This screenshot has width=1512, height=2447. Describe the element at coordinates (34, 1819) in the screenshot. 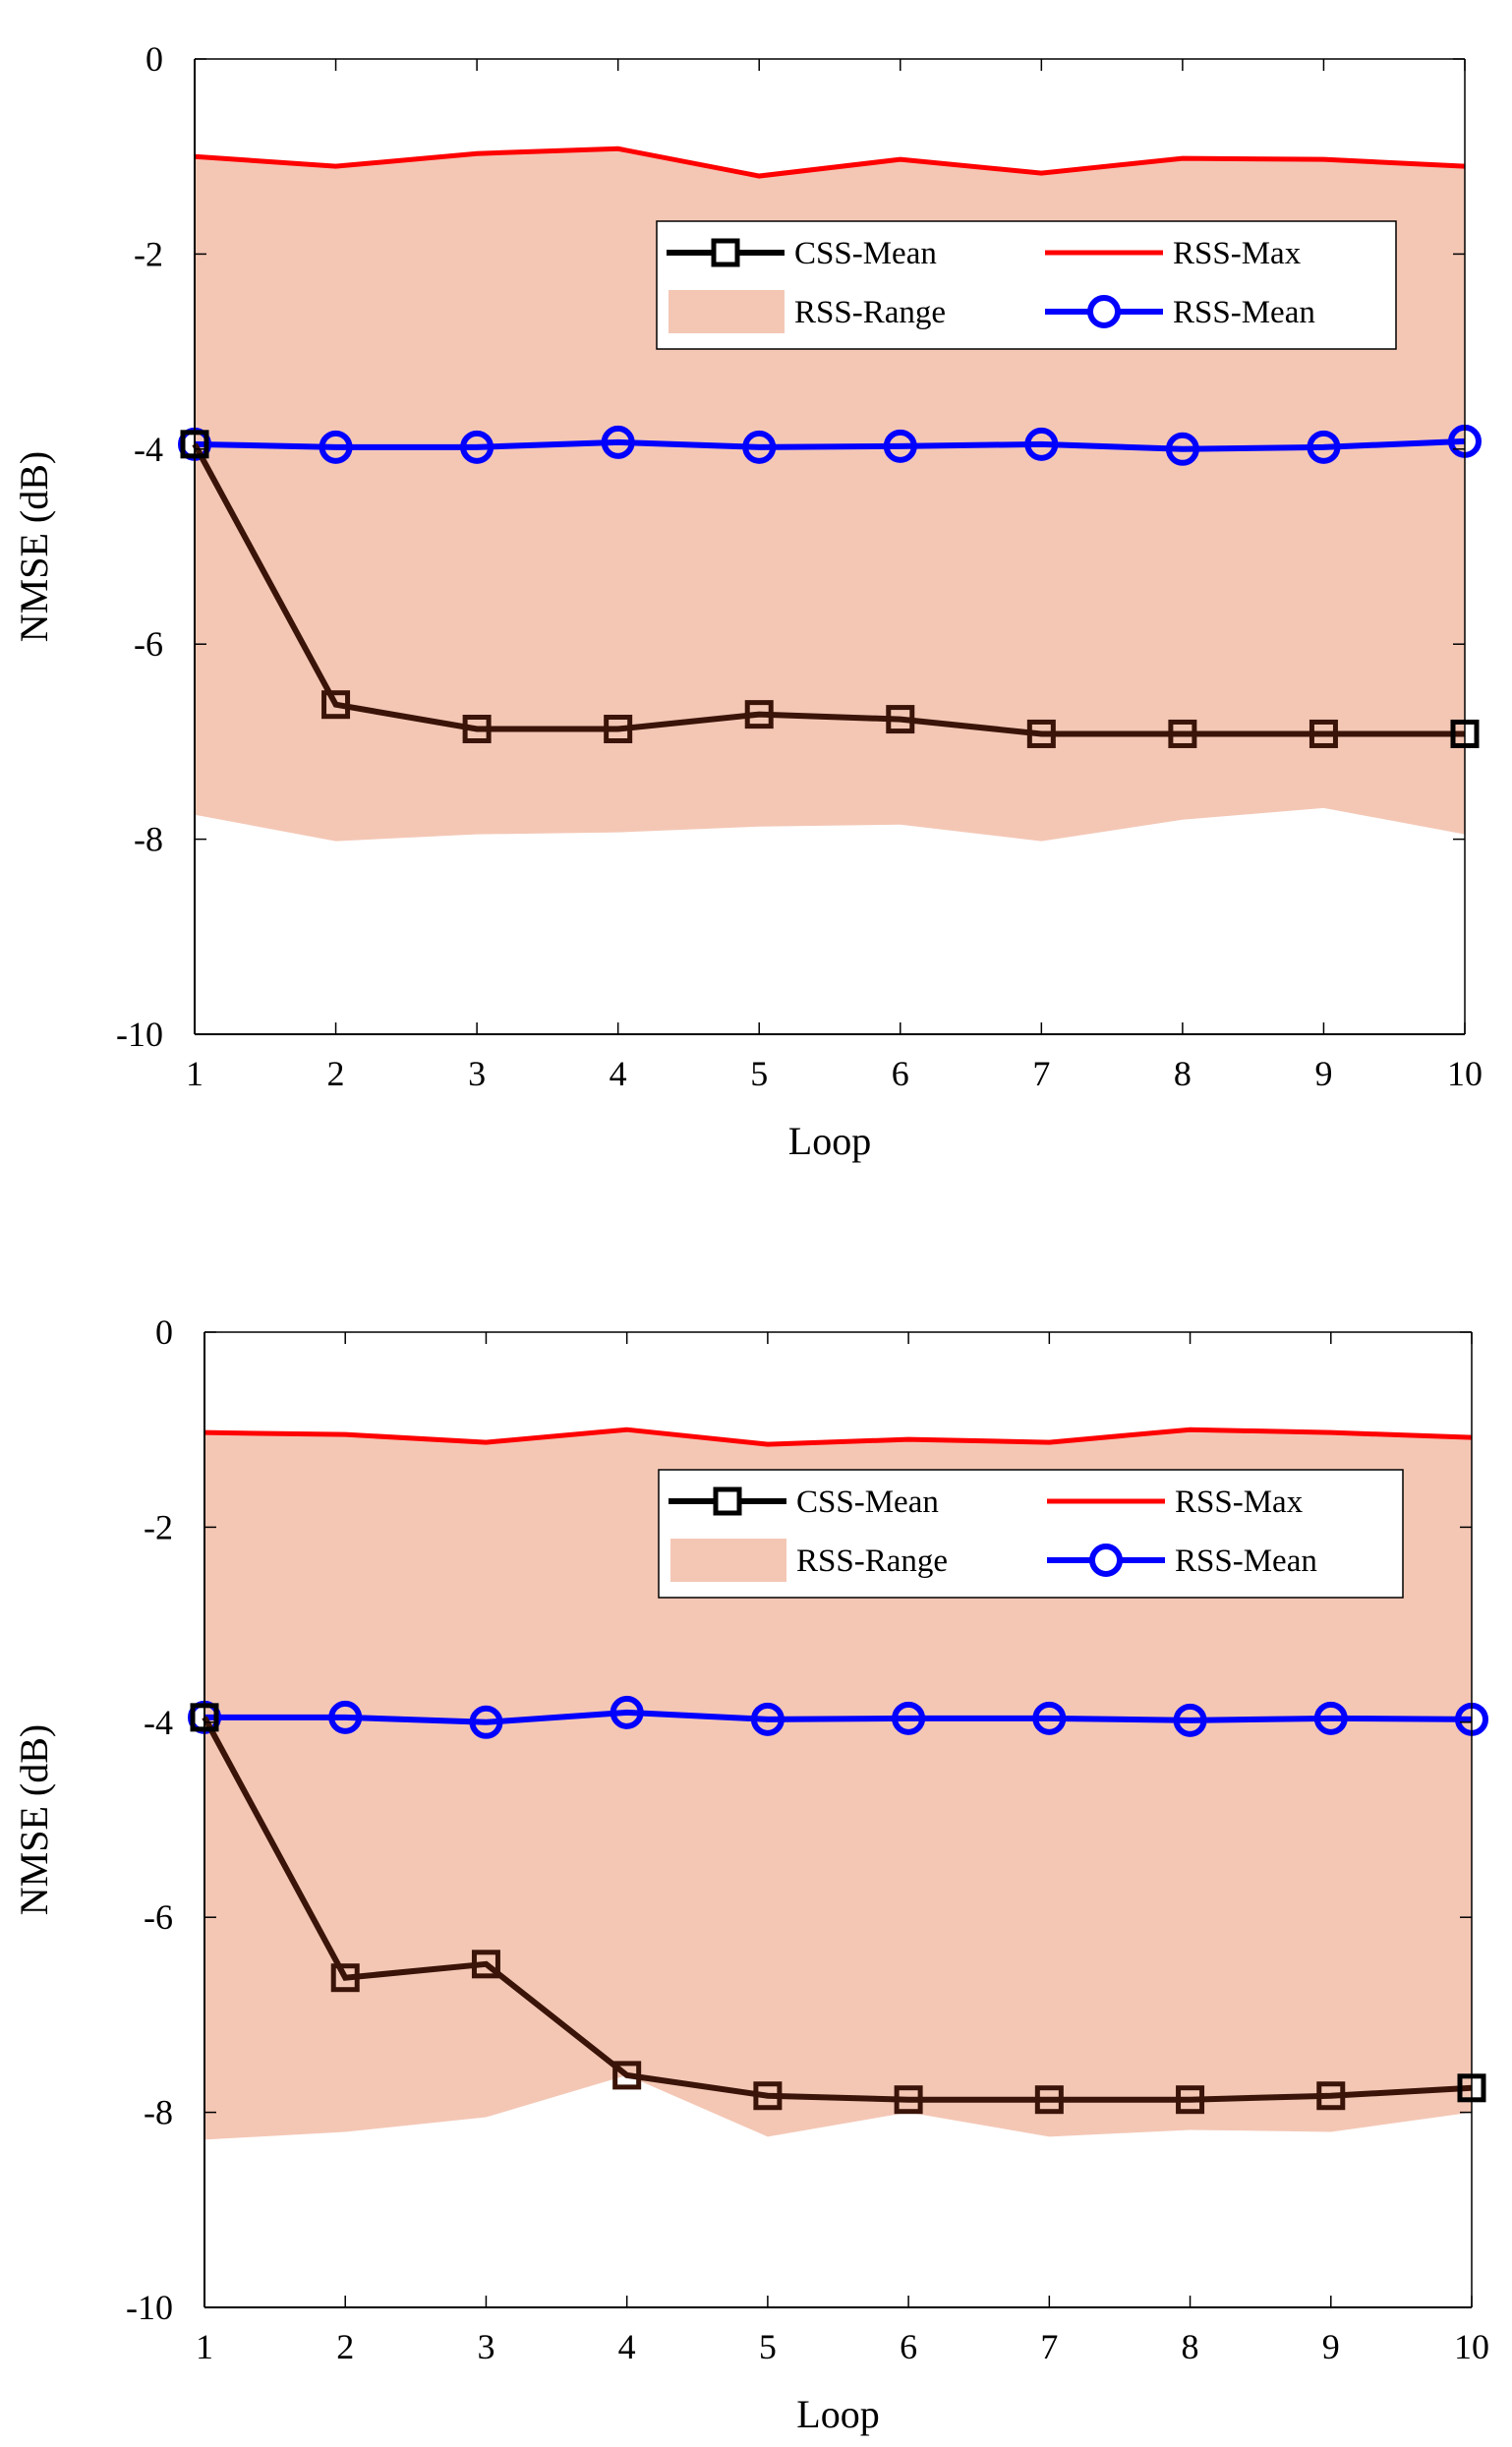

I see `chart-2-y-axis-label: NMSE (dB)` at that location.